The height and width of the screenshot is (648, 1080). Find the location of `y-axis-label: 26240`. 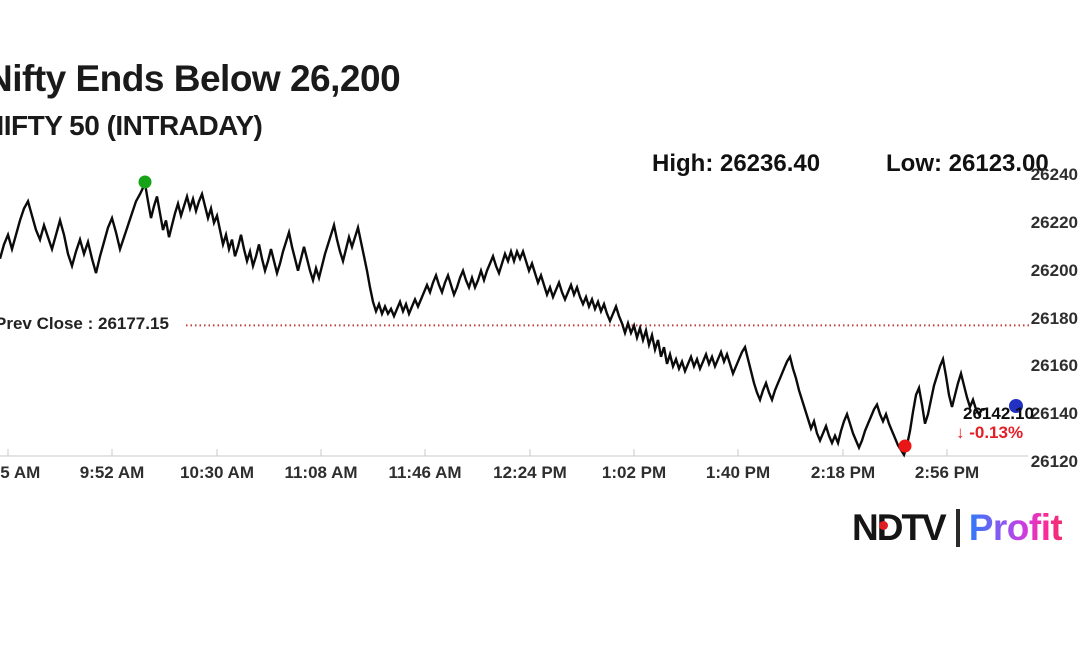

y-axis-label: 26240 is located at coordinates (1054, 174).